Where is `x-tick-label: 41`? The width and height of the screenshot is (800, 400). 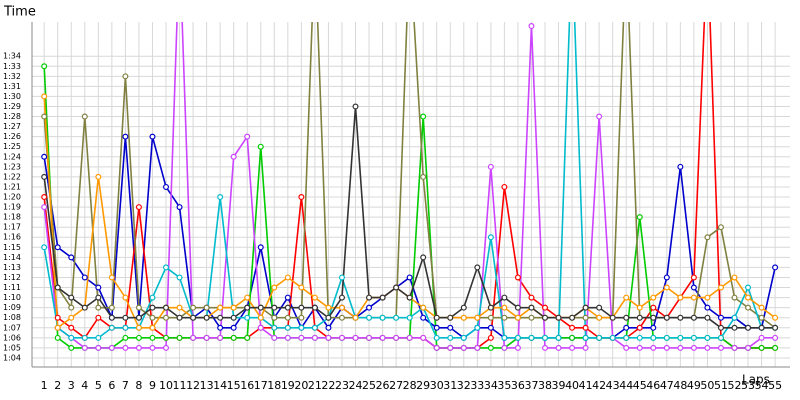 x-tick-label: 41 is located at coordinates (586, 385).